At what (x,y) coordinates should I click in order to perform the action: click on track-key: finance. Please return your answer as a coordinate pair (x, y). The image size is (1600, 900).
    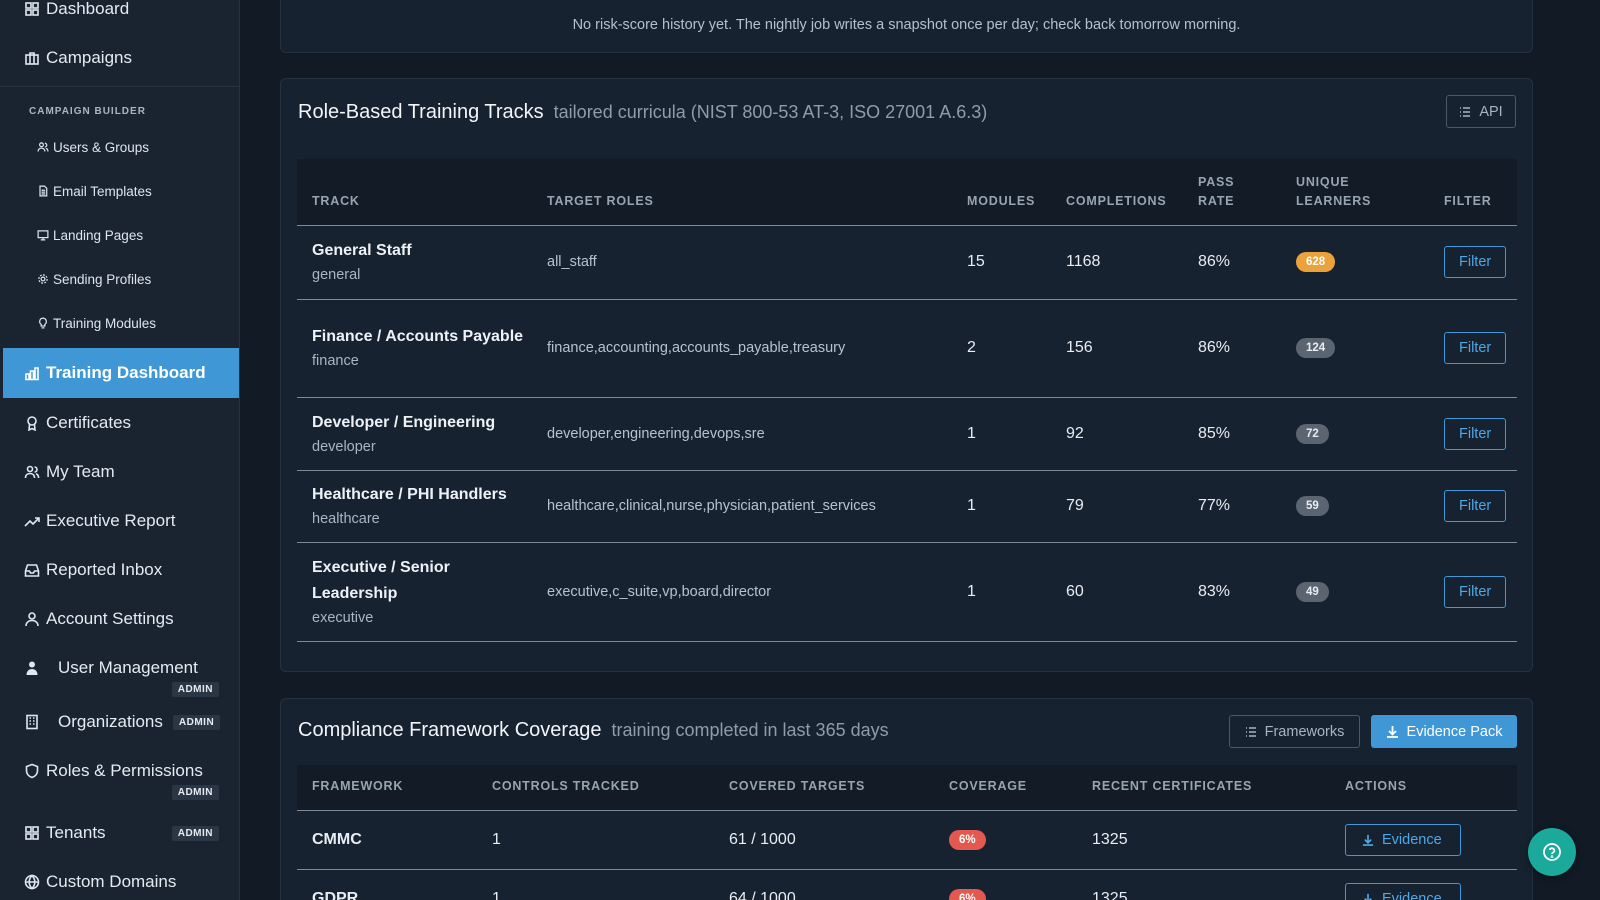
    Looking at the image, I should click on (335, 361).